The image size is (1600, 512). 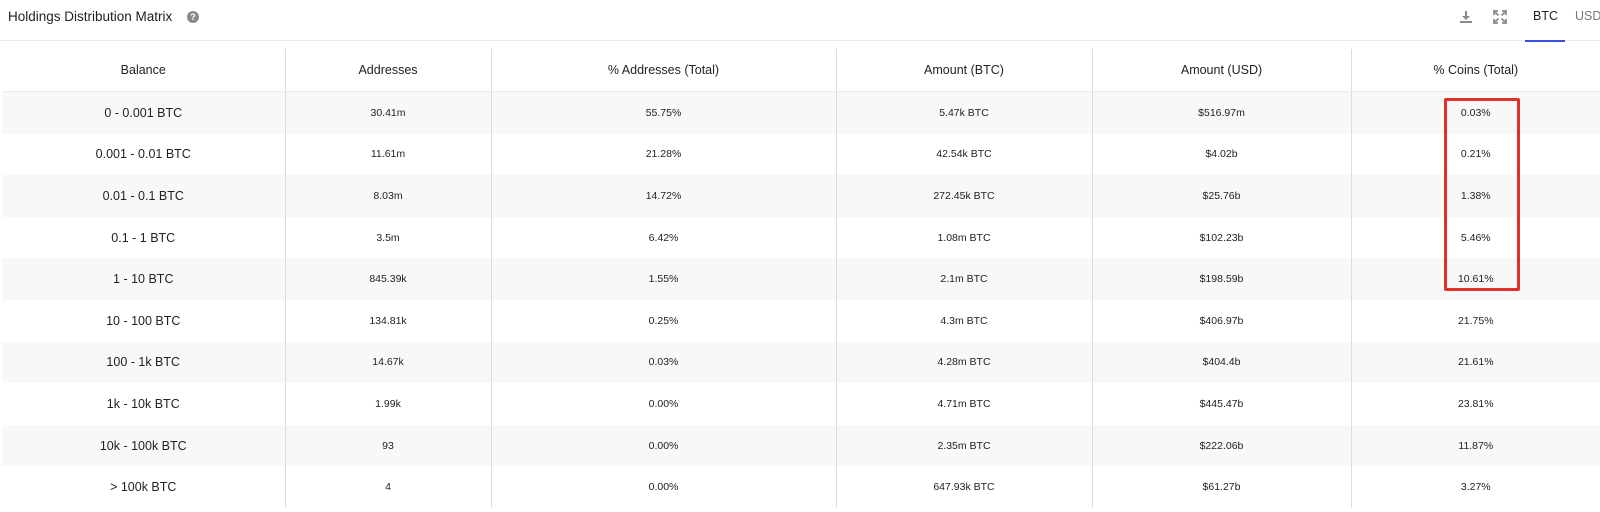 What do you see at coordinates (1545, 16) in the screenshot?
I see `tab-btc: BTC` at bounding box center [1545, 16].